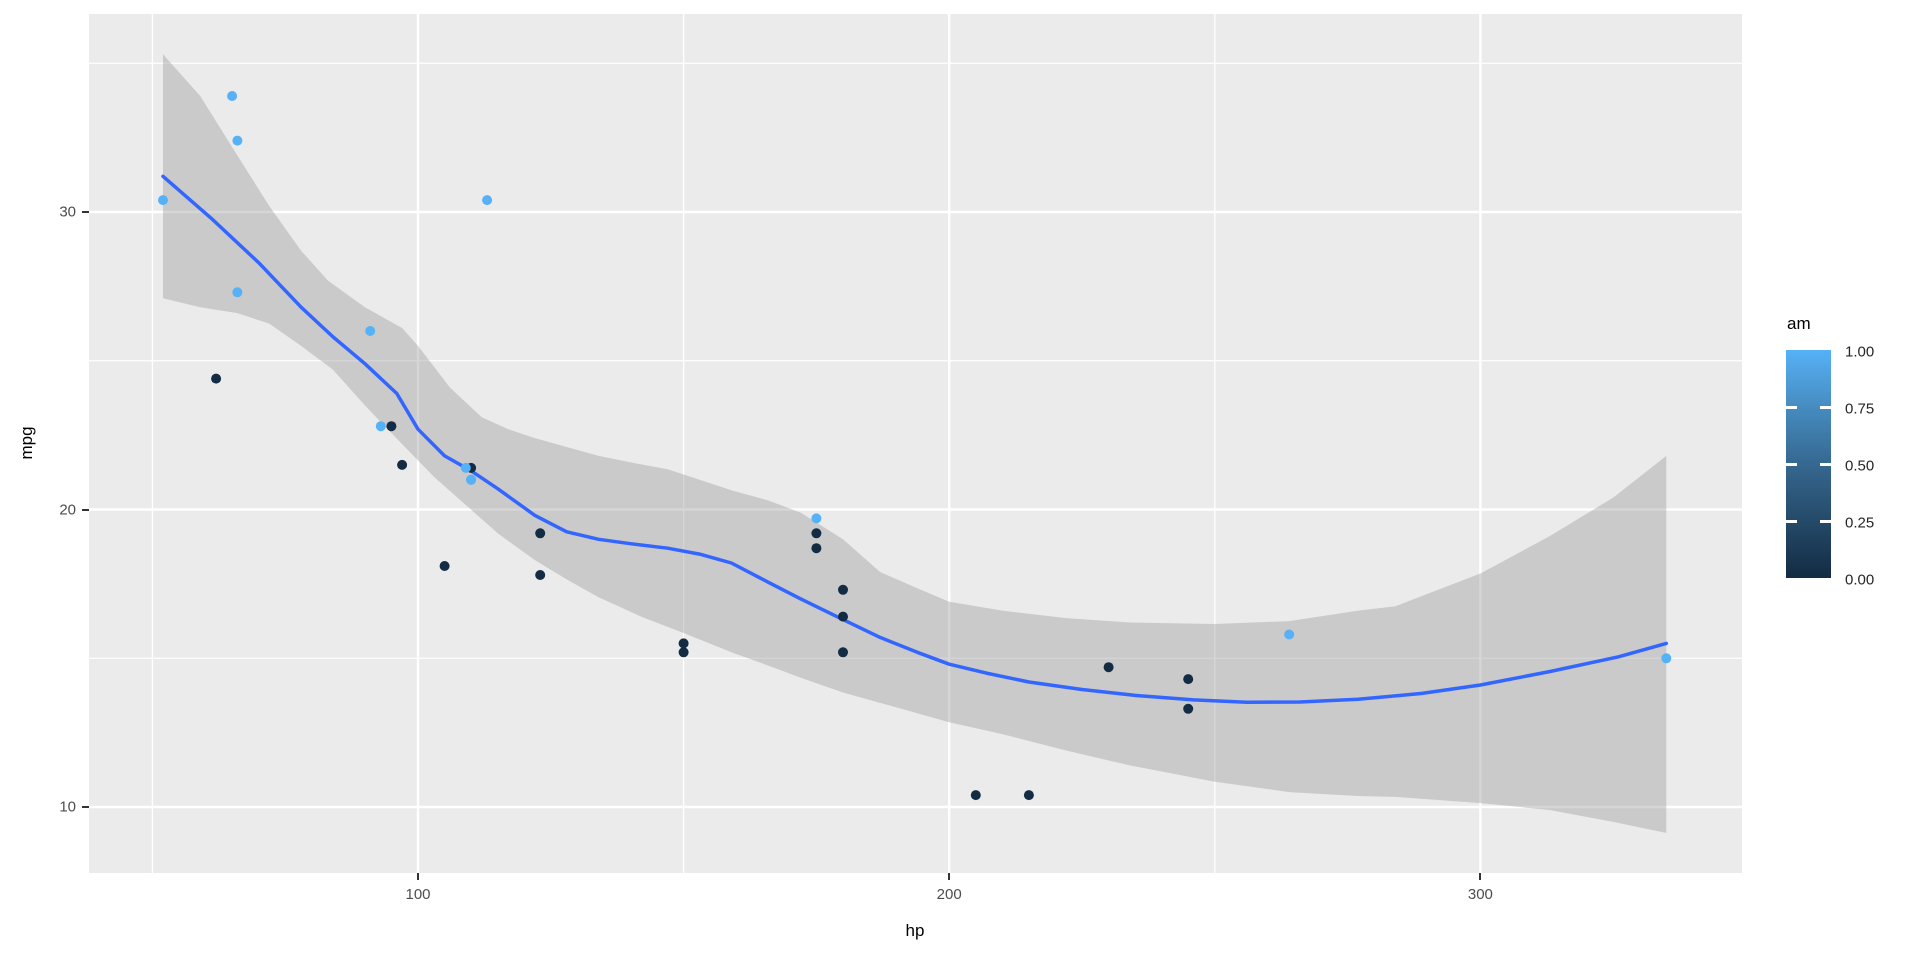  What do you see at coordinates (67, 509) in the screenshot?
I see `y-axis-tick-label: 20` at bounding box center [67, 509].